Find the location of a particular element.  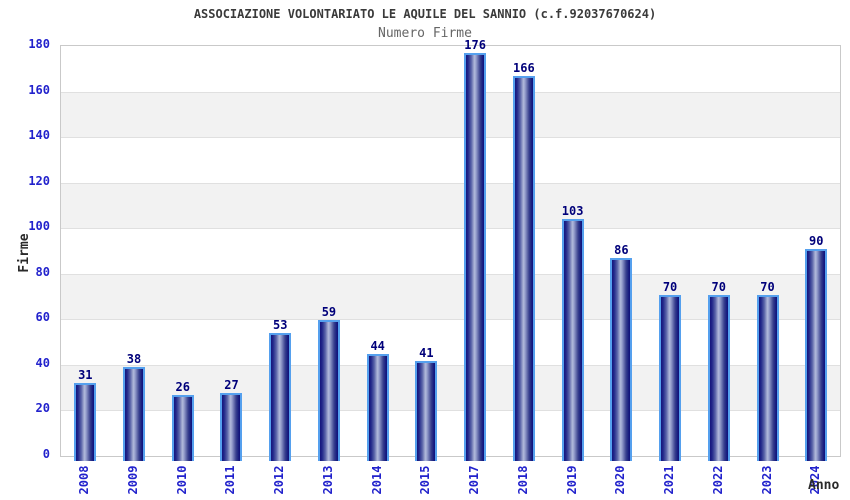

y-tick-label: 0 is located at coordinates (46, 454).